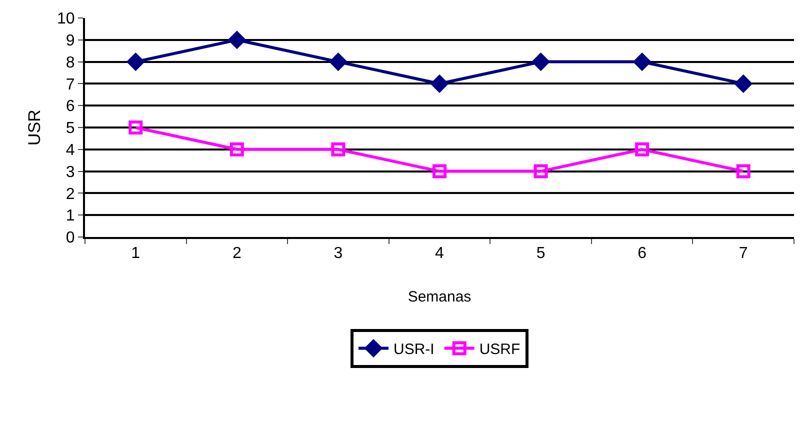  Describe the element at coordinates (70, 63) in the screenshot. I see `y-tick-label: 8` at that location.